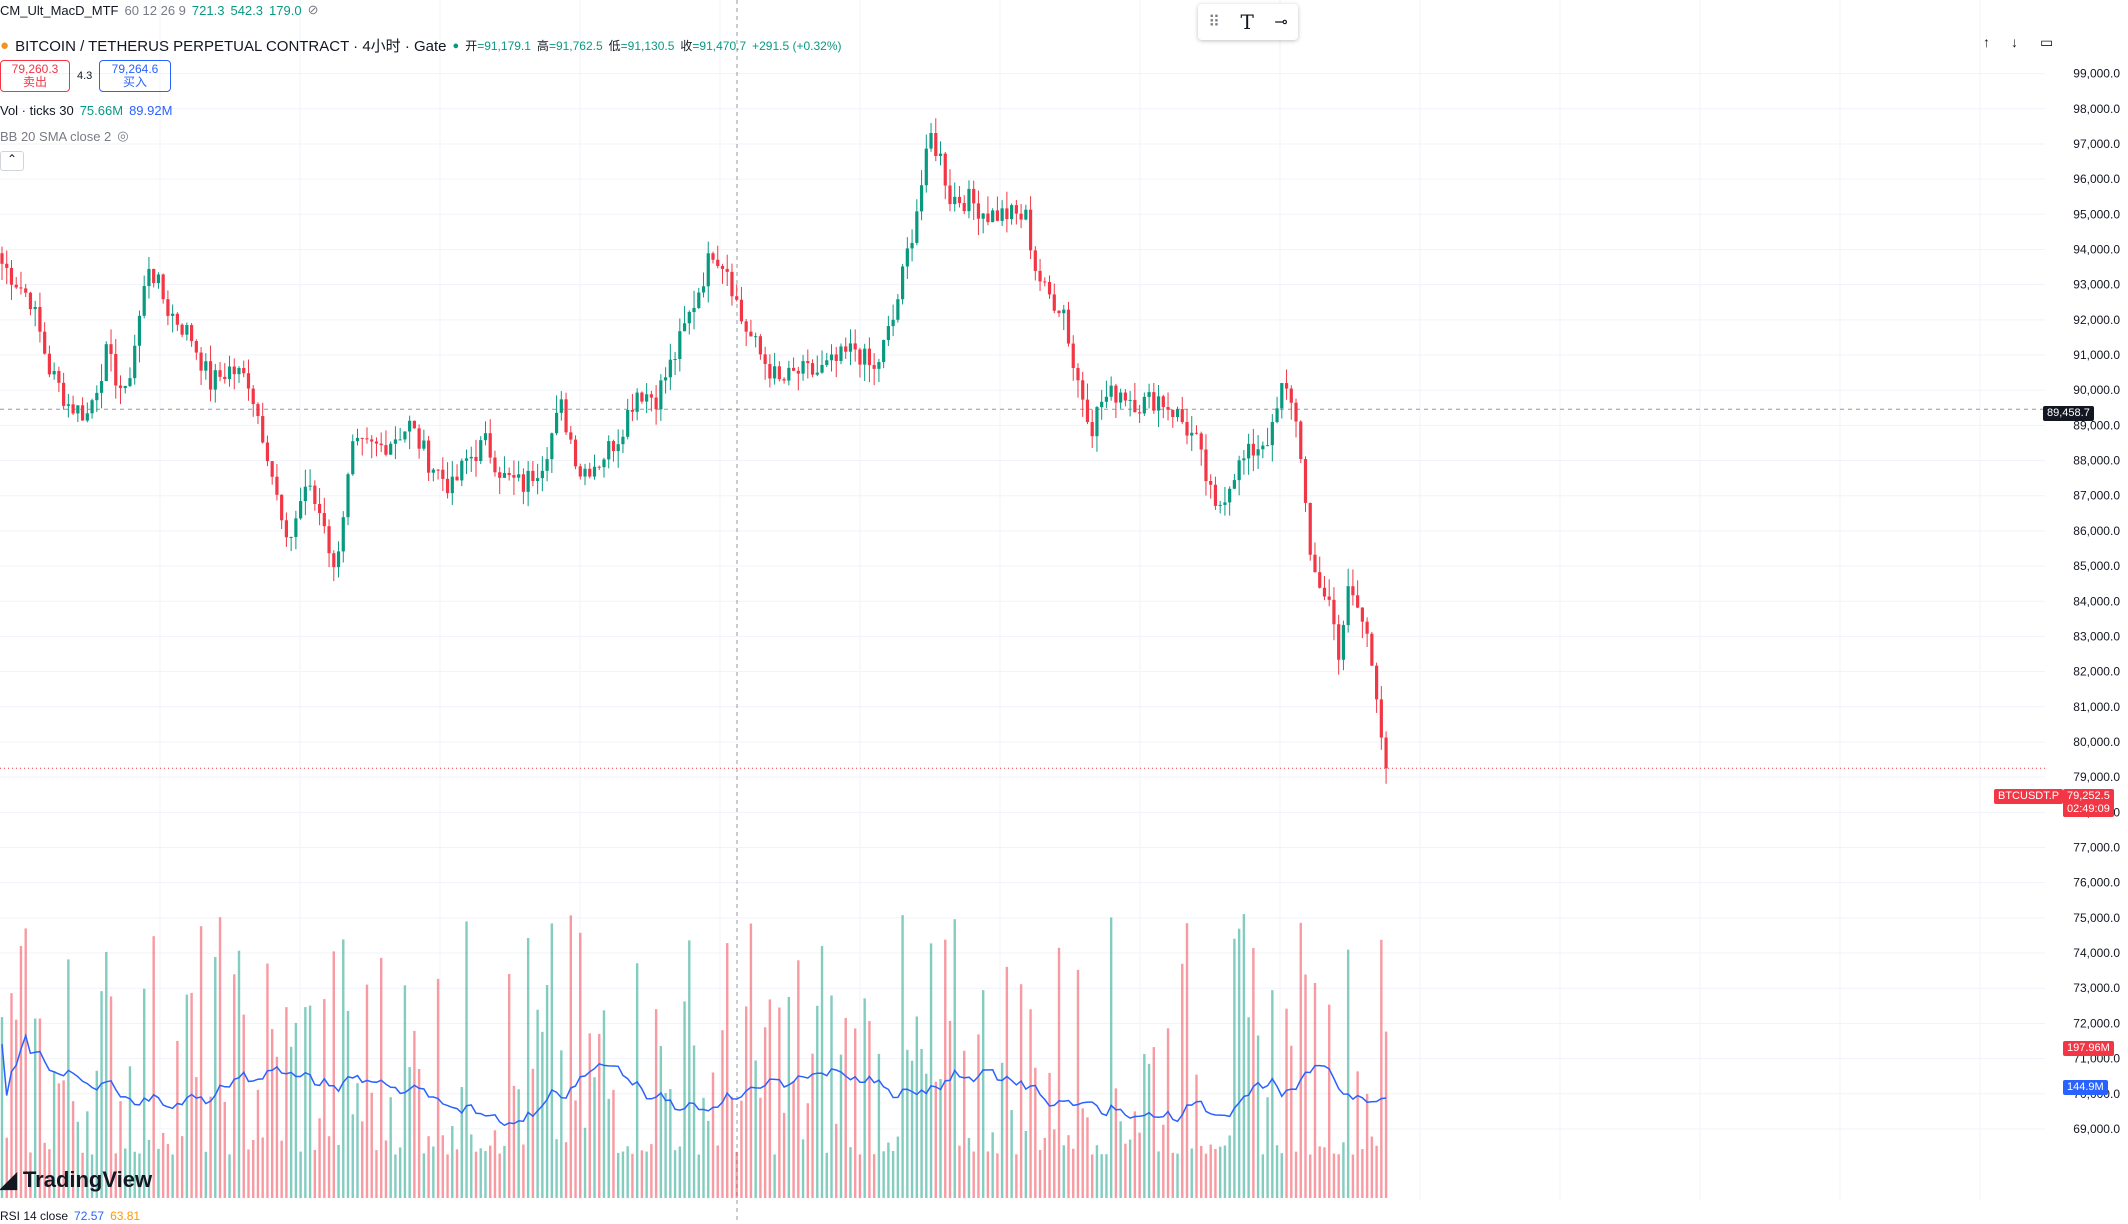 This screenshot has height=1224, width=2128. What do you see at coordinates (2096, 320) in the screenshot?
I see `y-tick-label: 92,000.0` at bounding box center [2096, 320].